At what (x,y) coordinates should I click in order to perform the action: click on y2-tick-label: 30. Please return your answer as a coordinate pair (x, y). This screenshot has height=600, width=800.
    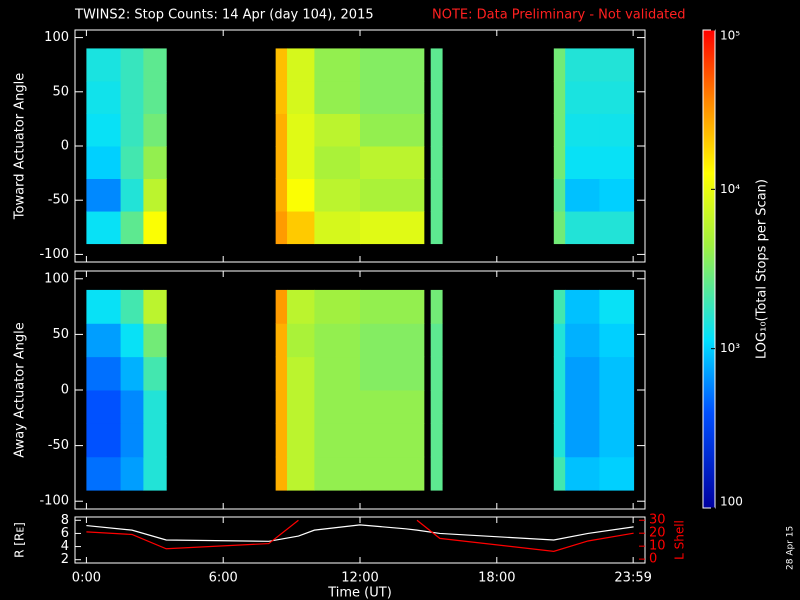
    Looking at the image, I should click on (657, 520).